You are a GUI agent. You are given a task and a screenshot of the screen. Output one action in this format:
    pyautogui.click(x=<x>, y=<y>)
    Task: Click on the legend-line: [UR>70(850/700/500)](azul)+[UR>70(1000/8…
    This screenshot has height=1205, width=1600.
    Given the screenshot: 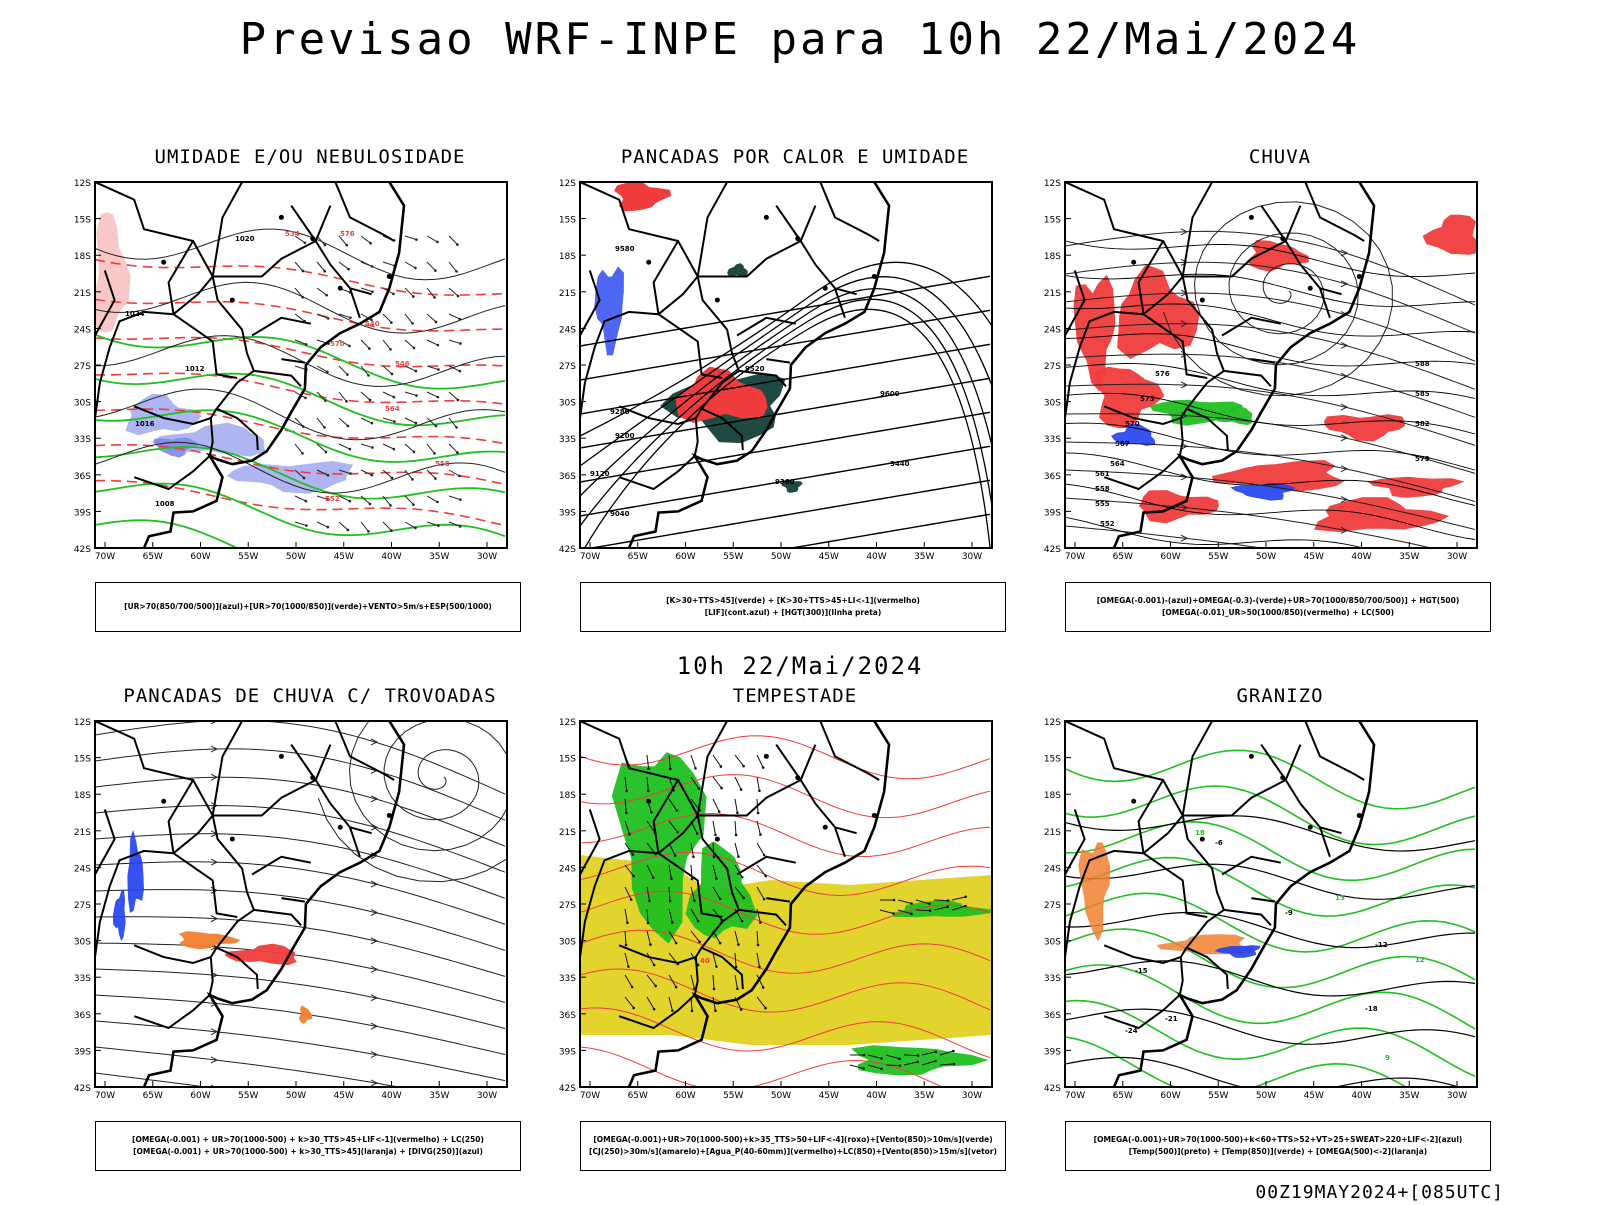 What is the action you would take?
    pyautogui.click(x=308, y=606)
    